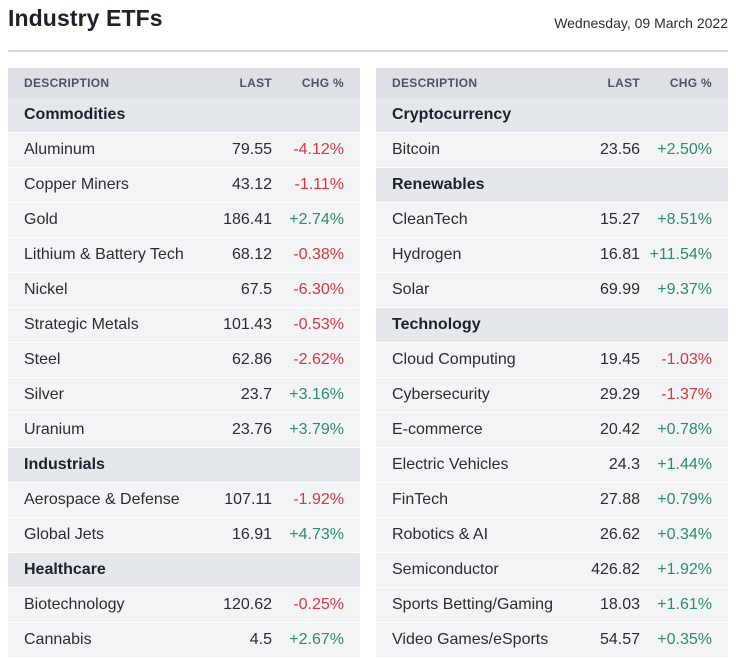  What do you see at coordinates (684, 219) in the screenshot?
I see `change-percent: +8.51%` at bounding box center [684, 219].